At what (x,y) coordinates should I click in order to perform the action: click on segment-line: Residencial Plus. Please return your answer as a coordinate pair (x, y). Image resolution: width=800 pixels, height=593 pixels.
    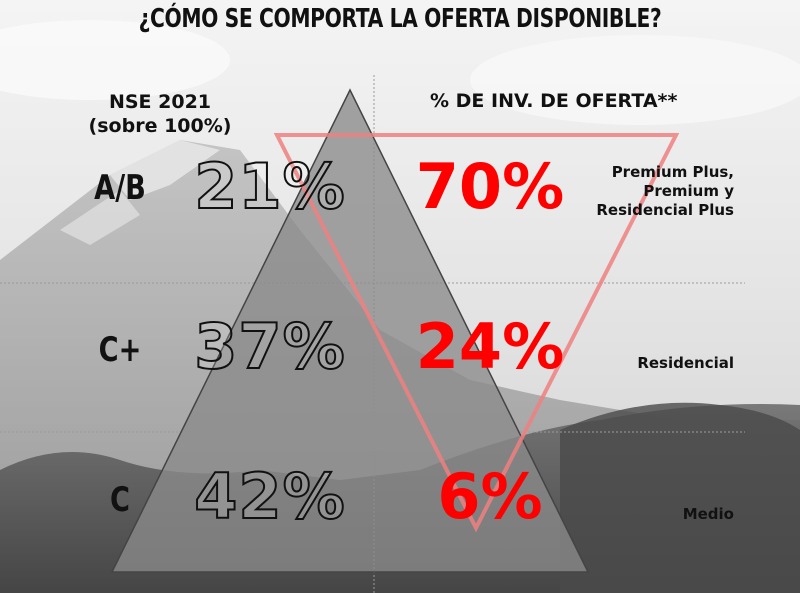
    Looking at the image, I should click on (665, 210).